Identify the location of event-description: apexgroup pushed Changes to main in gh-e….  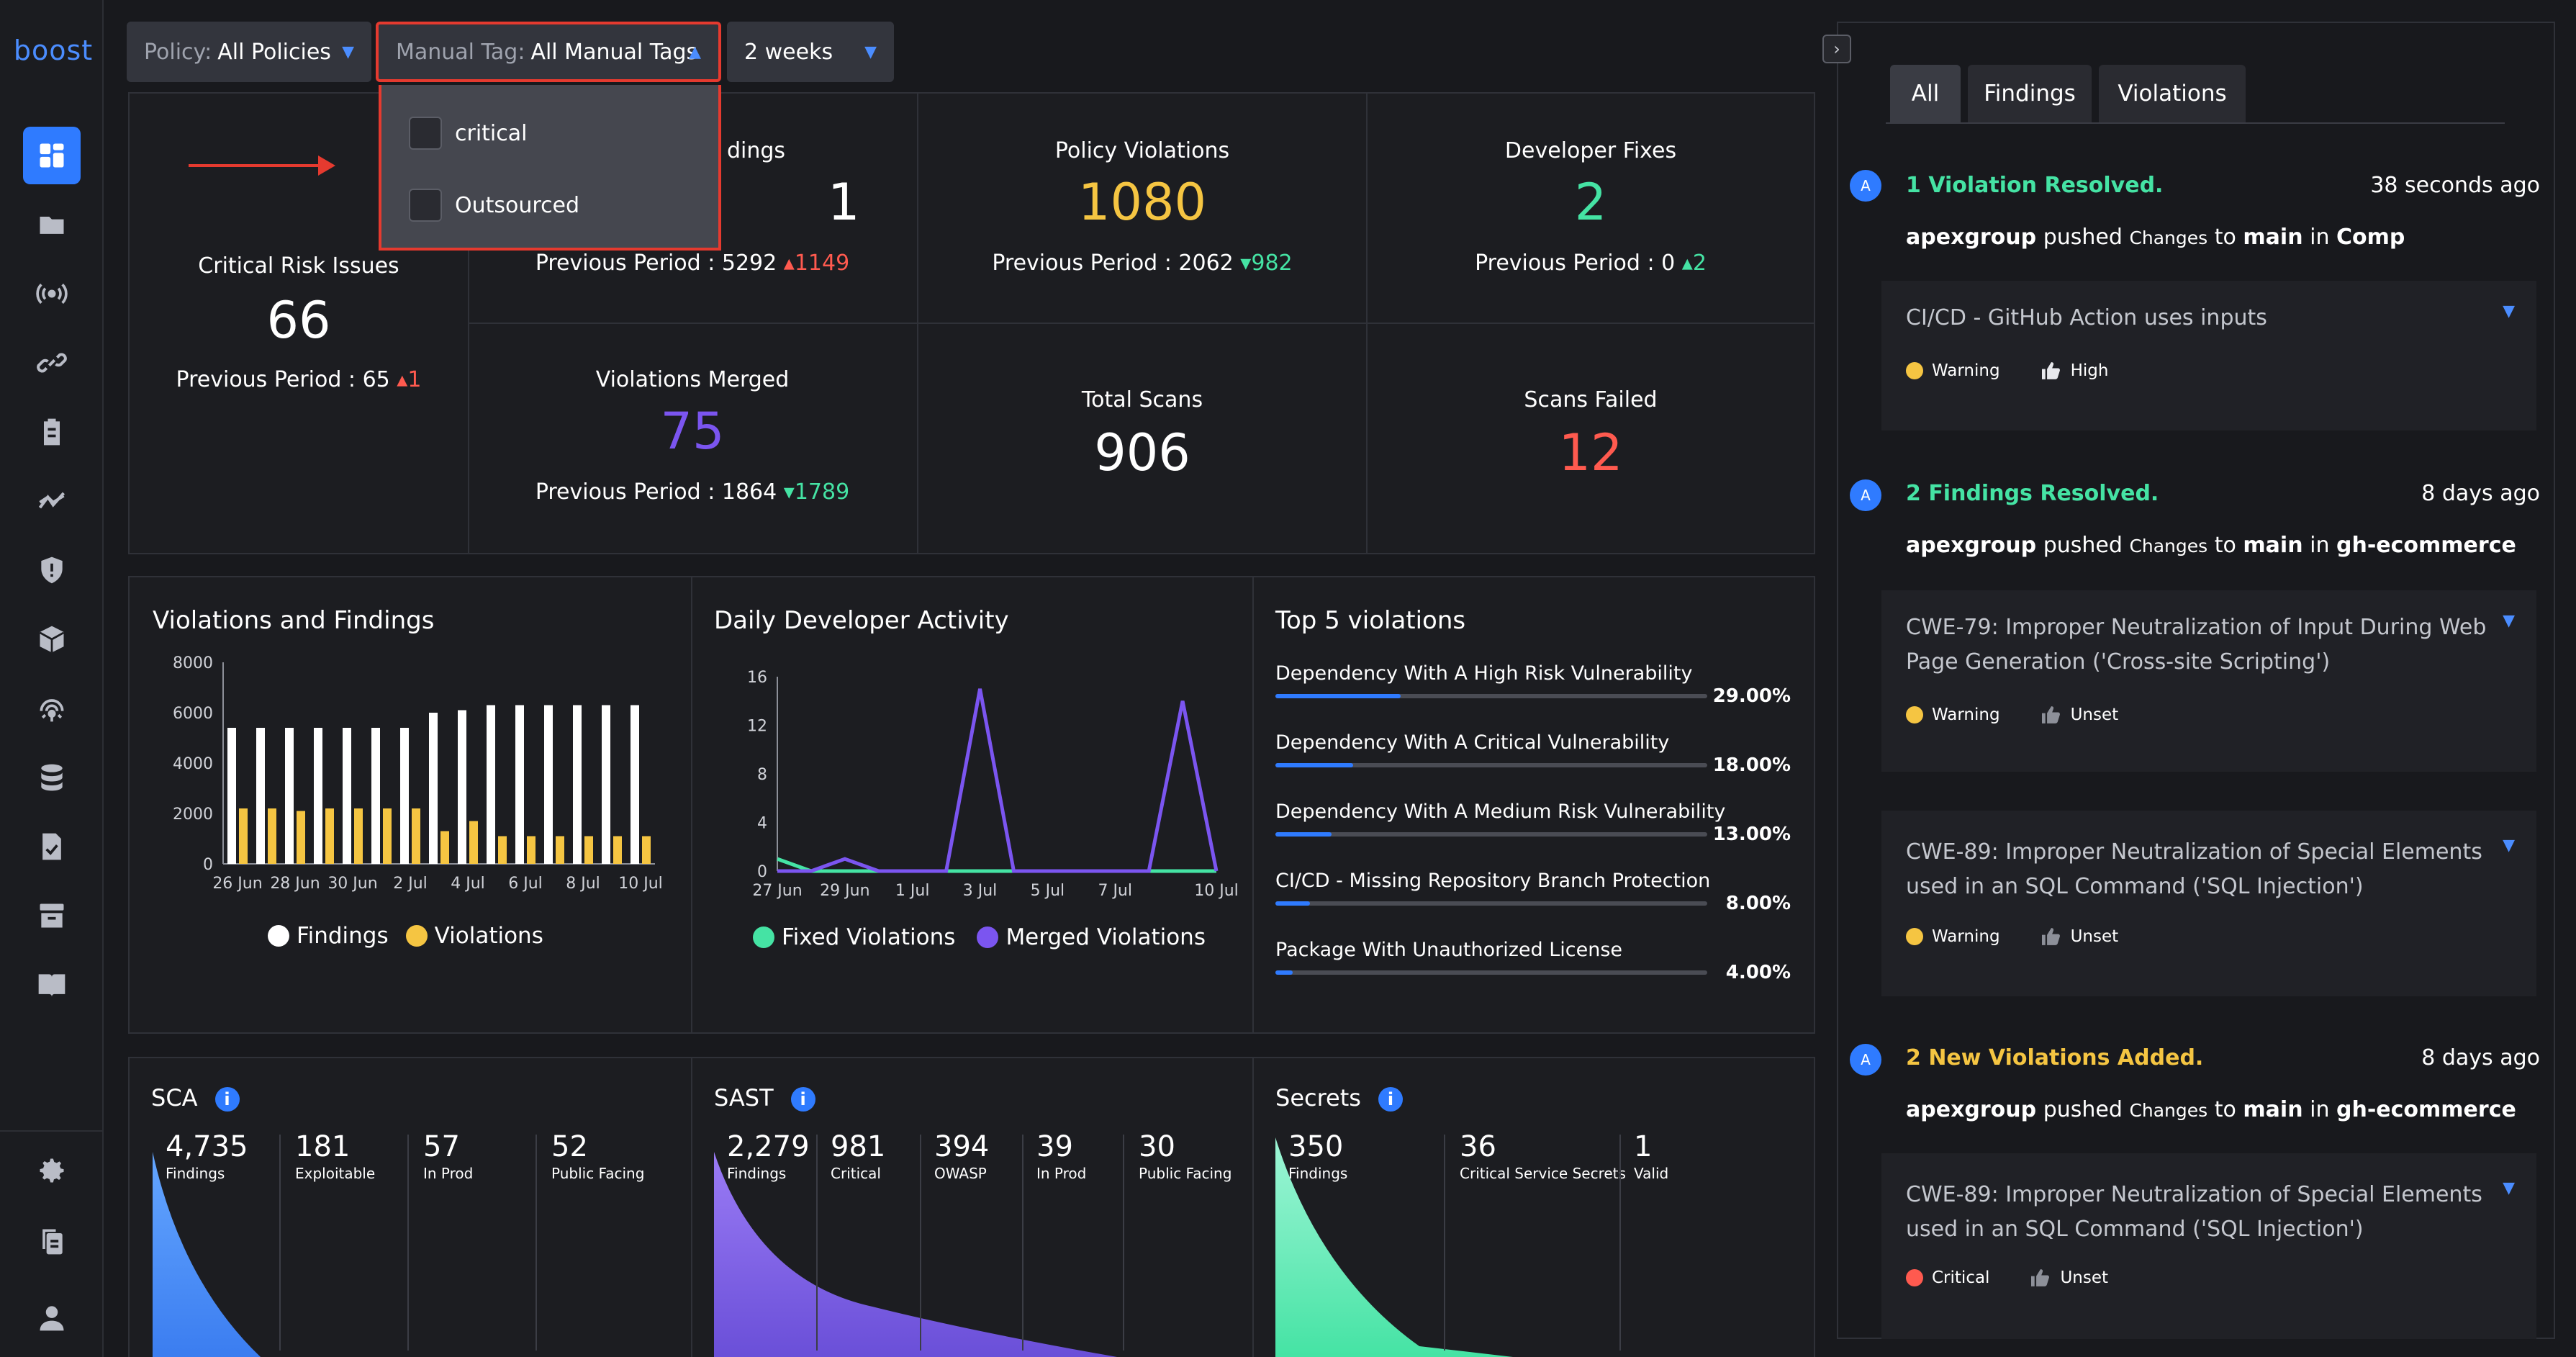
(2211, 1109).